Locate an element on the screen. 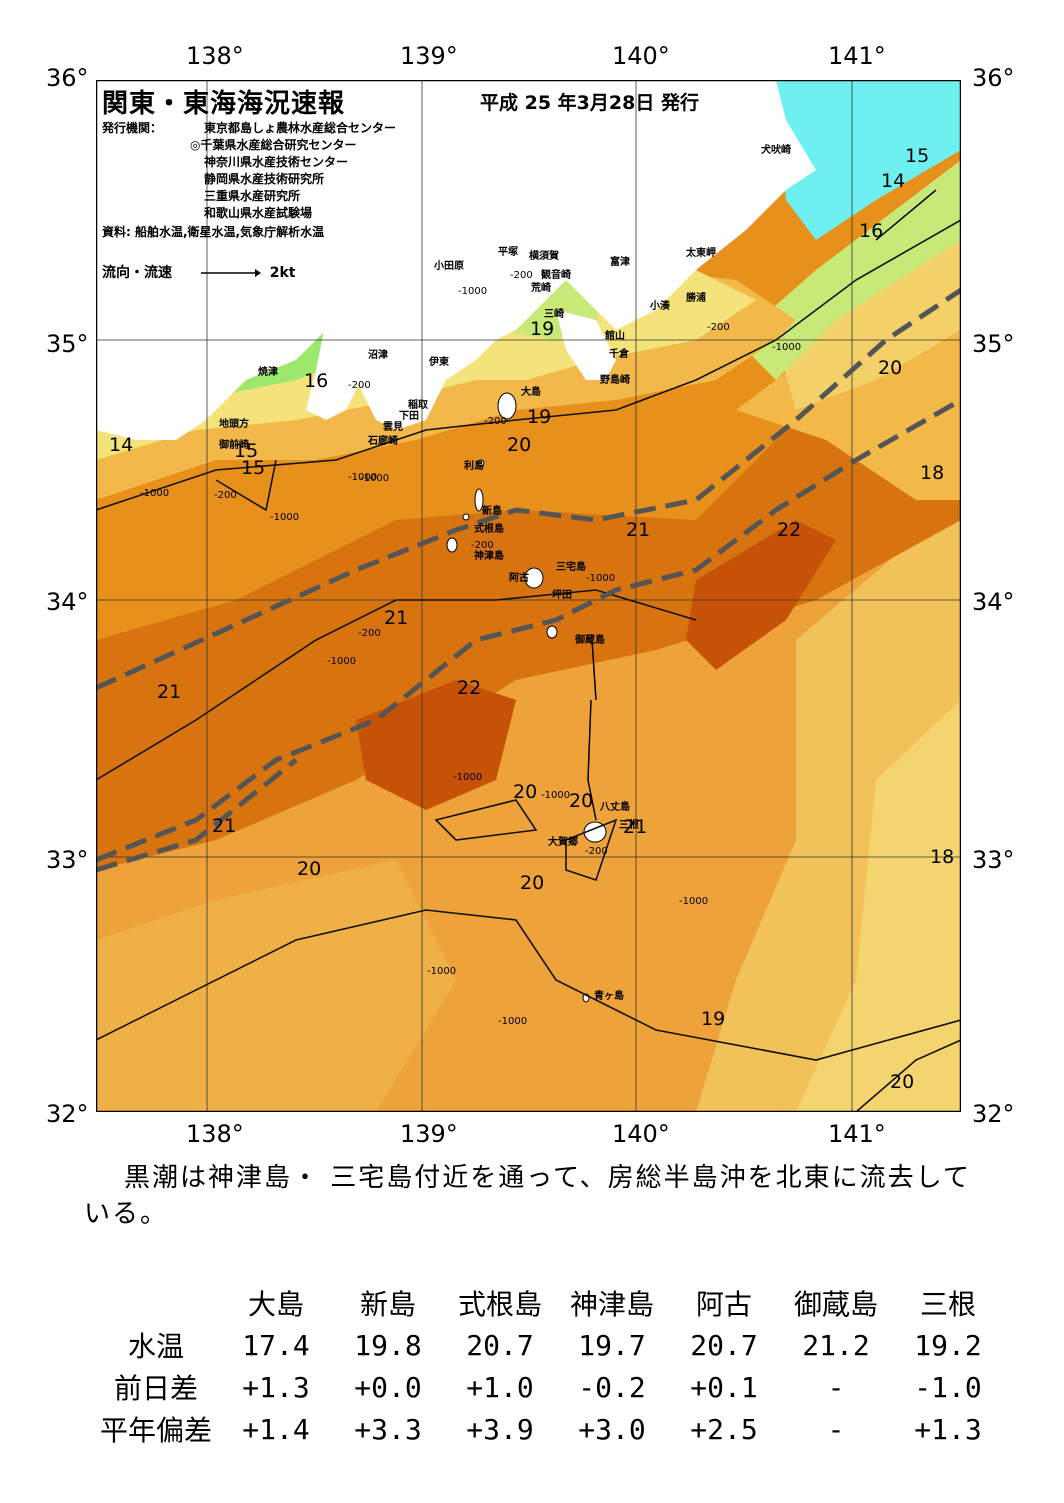 This screenshot has width=1064, height=1503. place-kozushima: 神津島 is located at coordinates (489, 556).